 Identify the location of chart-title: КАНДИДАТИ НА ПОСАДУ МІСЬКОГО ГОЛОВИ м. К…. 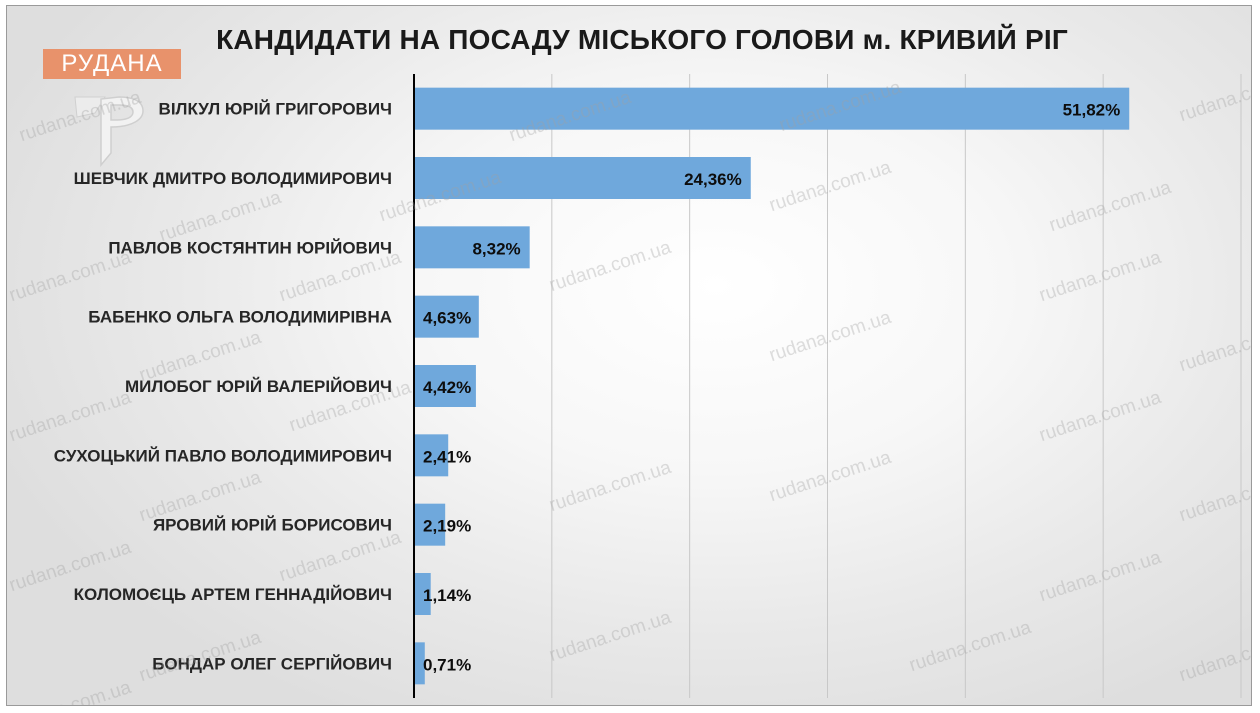
(642, 39).